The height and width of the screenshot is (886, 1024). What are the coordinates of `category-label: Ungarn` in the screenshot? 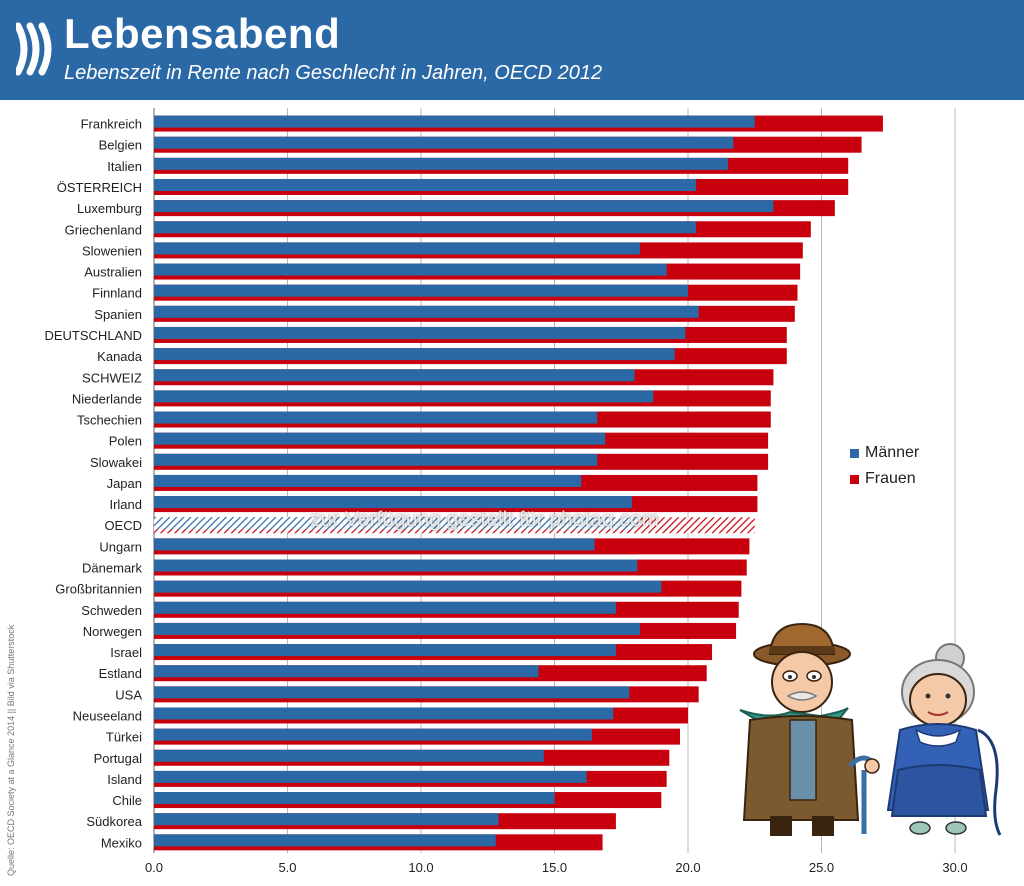 It's located at (120, 546).